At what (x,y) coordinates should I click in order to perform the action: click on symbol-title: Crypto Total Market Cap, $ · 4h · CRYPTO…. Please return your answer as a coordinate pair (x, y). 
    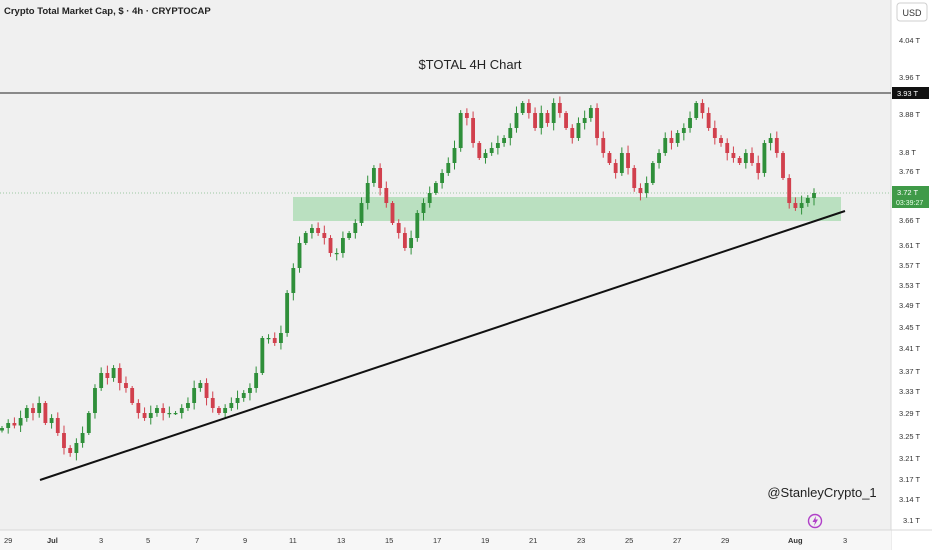
    Looking at the image, I should click on (107, 11).